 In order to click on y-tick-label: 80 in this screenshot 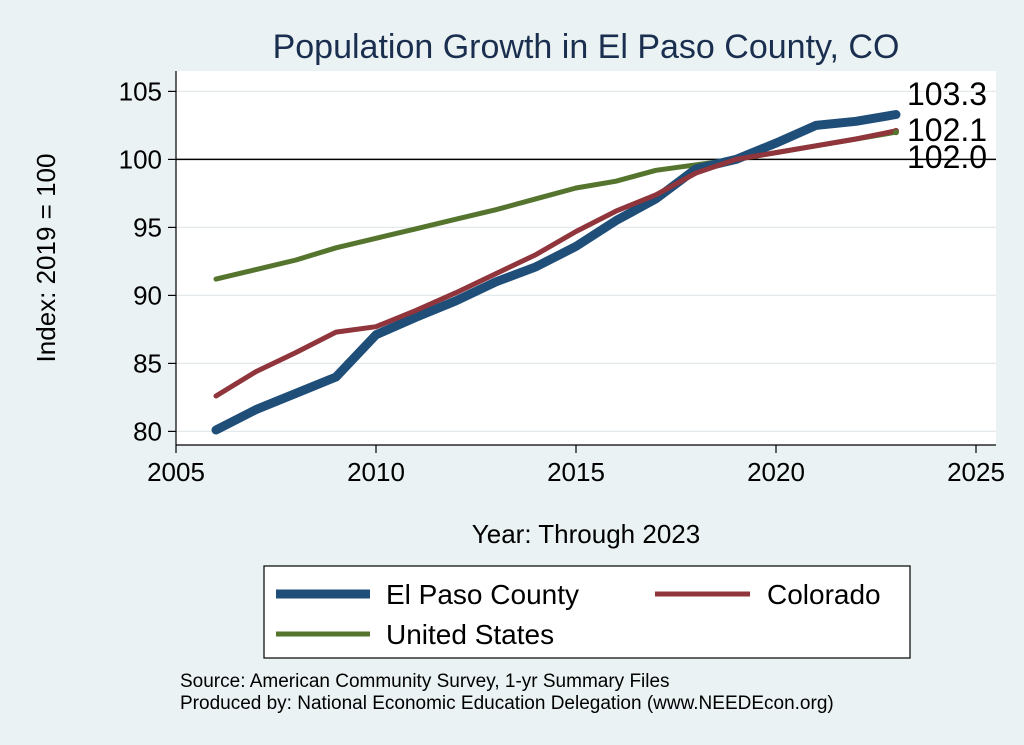, I will do `click(147, 431)`.